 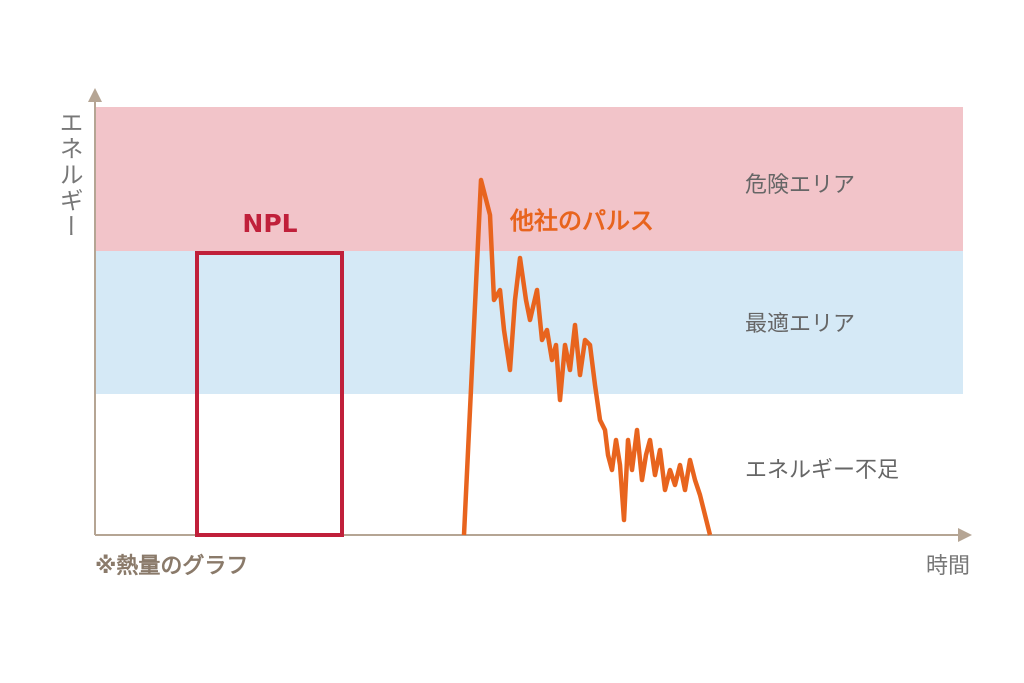 I want to click on x-label: 時間, so click(x=948, y=566).